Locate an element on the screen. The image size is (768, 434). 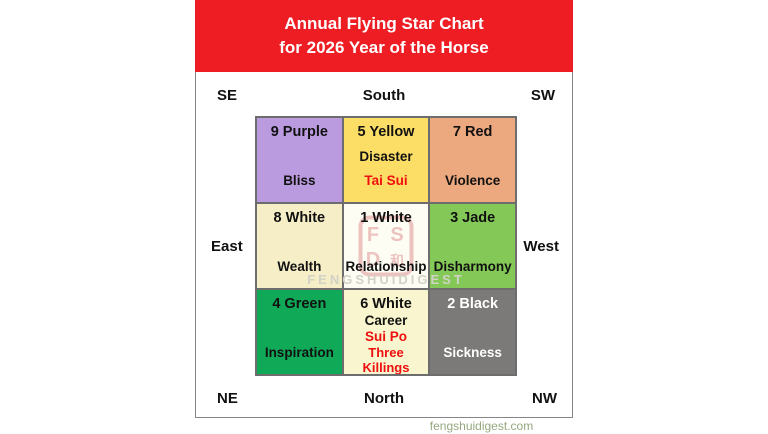
svg-text: D is located at coordinates (373, 260).